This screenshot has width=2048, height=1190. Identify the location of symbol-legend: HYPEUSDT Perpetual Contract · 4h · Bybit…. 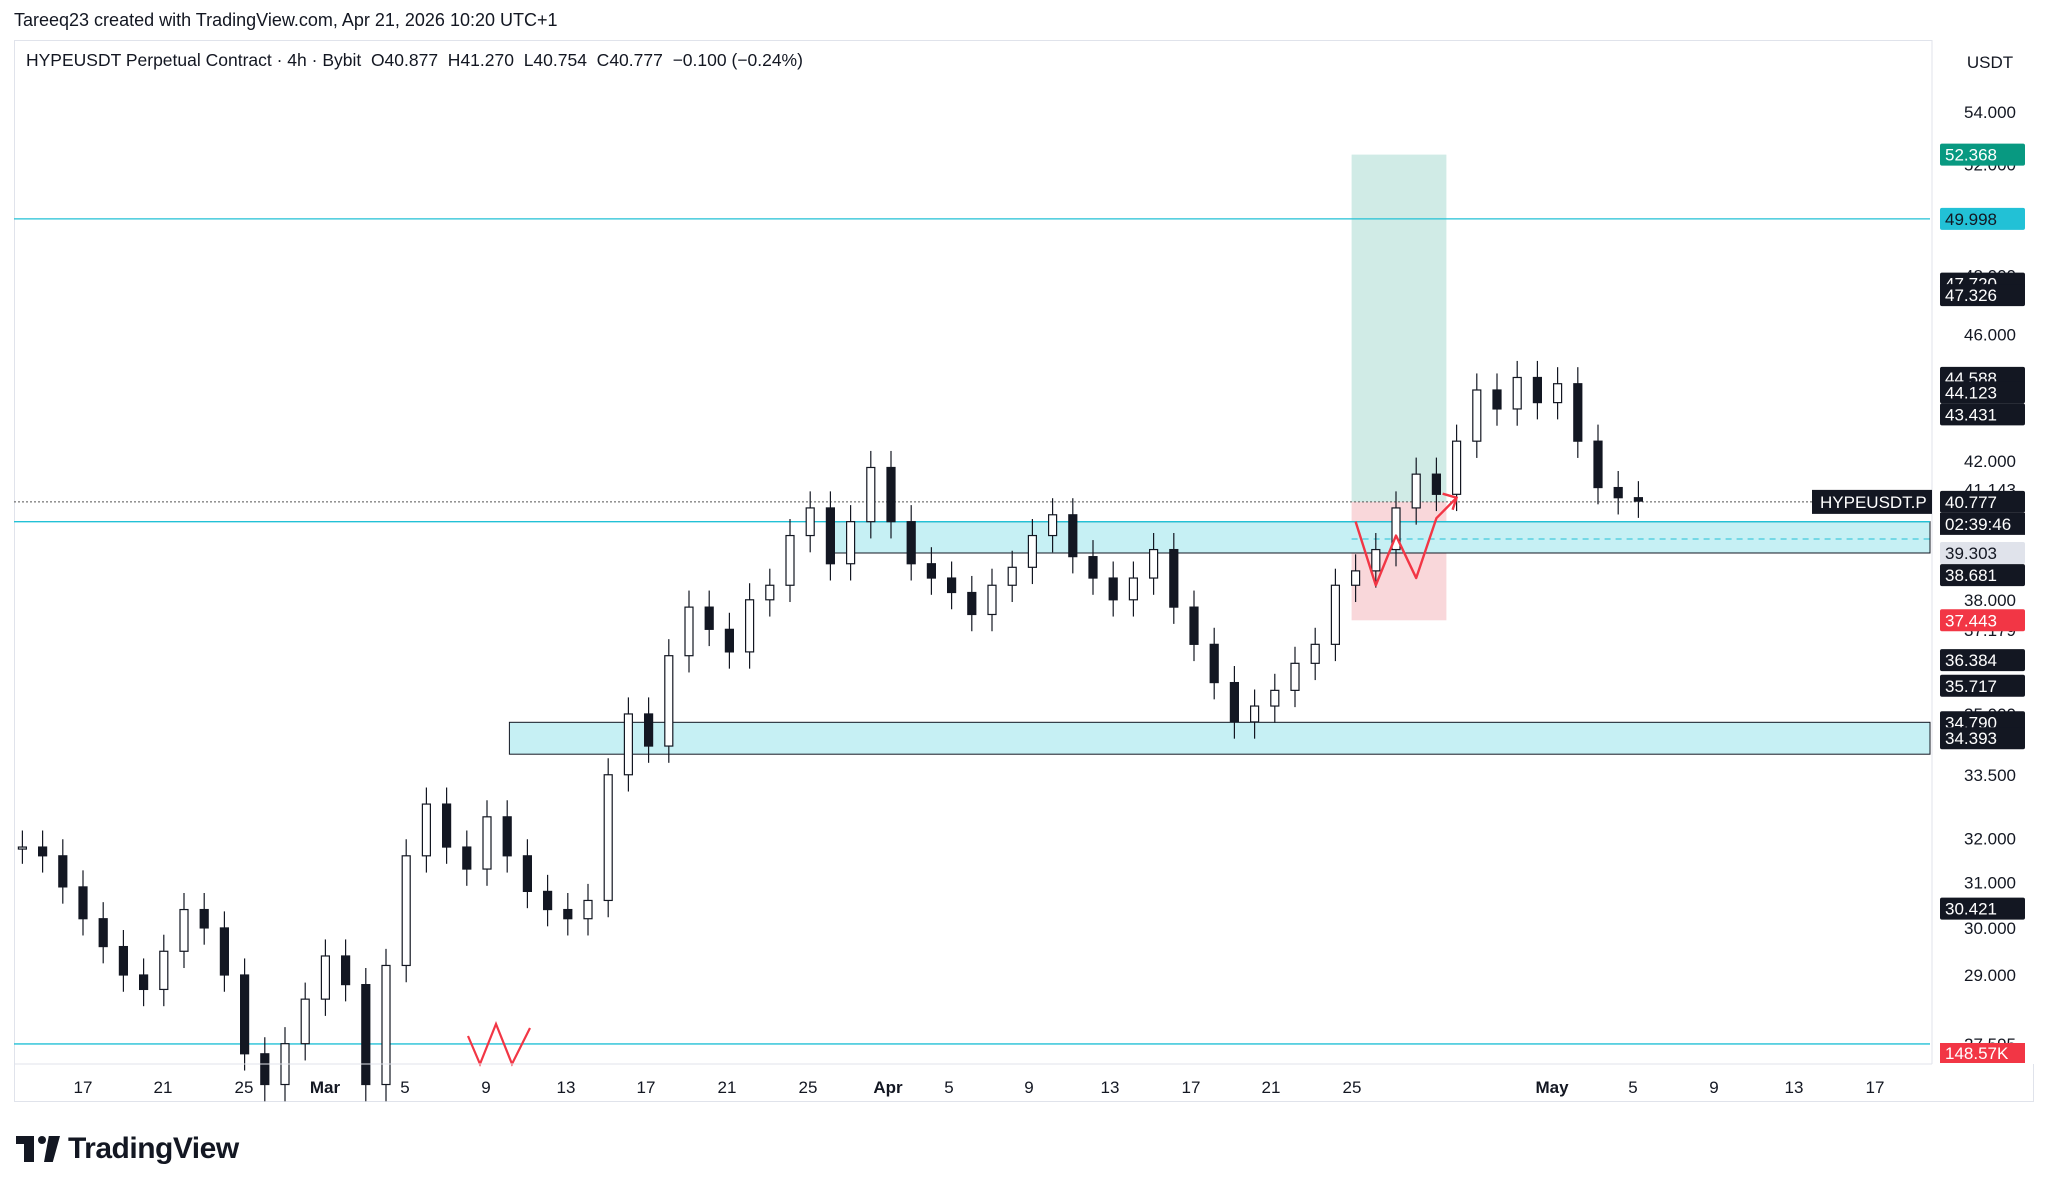
(414, 60).